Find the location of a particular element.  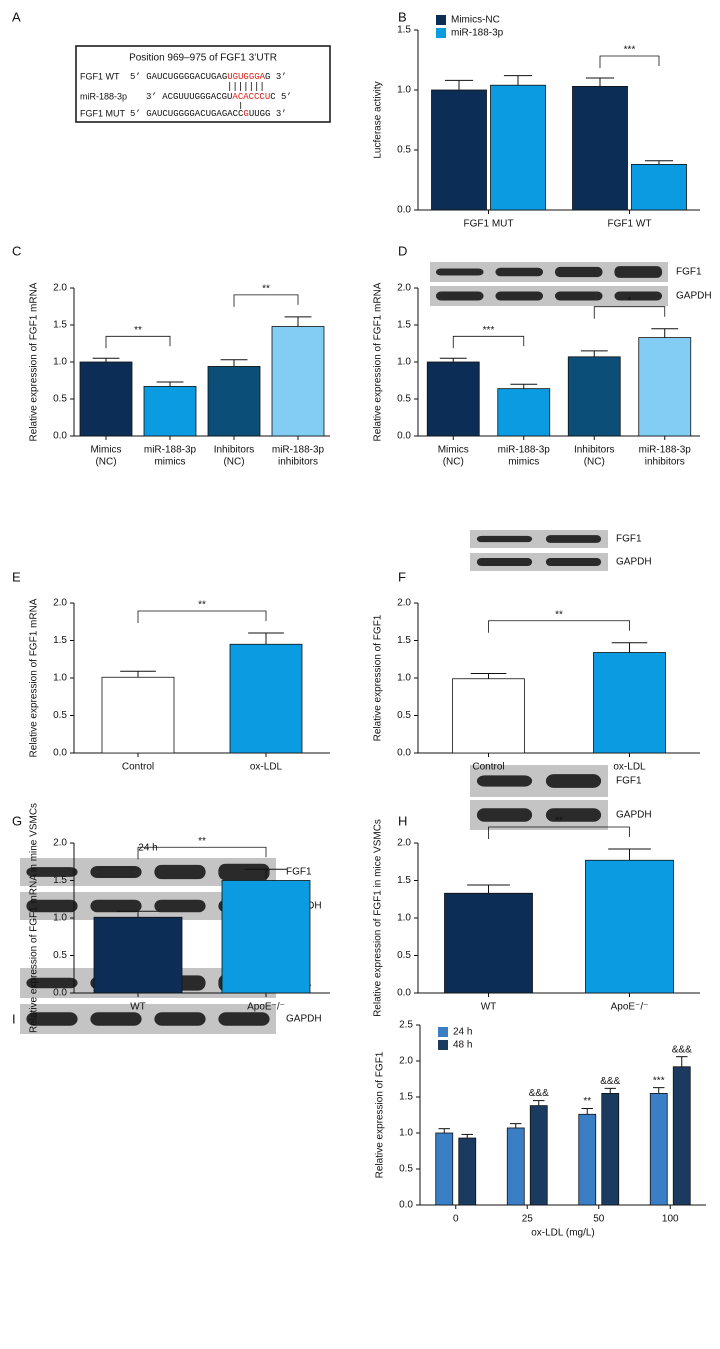

significance-label: * is located at coordinates (630, 300).